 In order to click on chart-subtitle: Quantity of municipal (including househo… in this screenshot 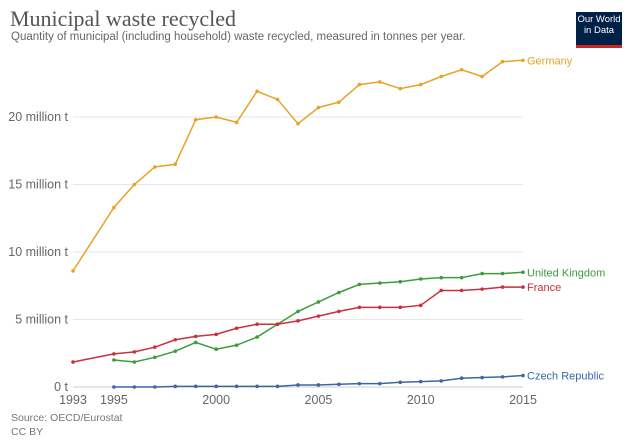, I will do `click(238, 37)`.